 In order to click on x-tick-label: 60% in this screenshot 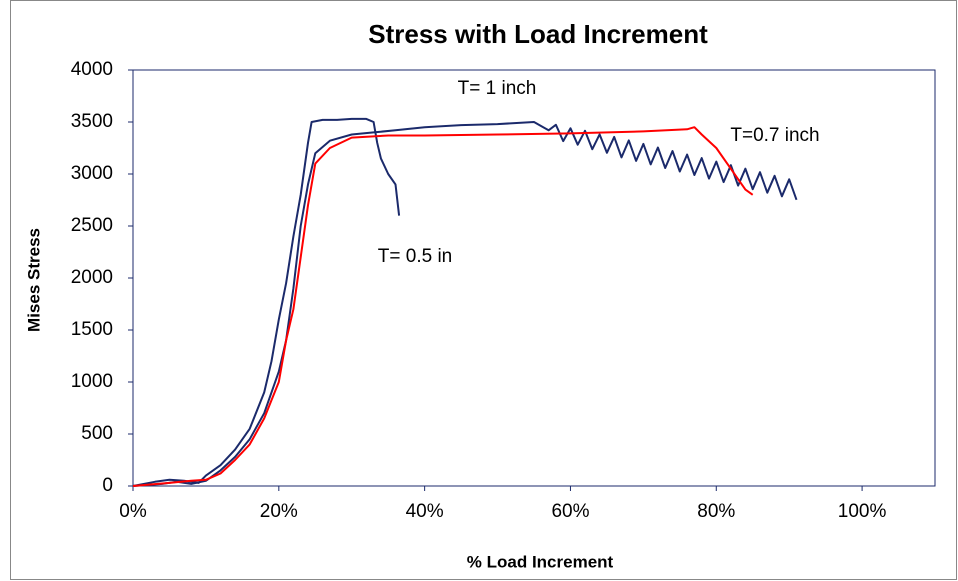, I will do `click(570, 511)`.